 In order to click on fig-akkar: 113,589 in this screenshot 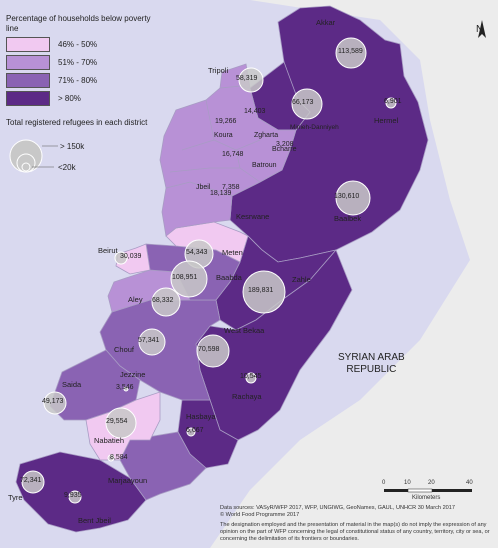, I will do `click(350, 51)`.